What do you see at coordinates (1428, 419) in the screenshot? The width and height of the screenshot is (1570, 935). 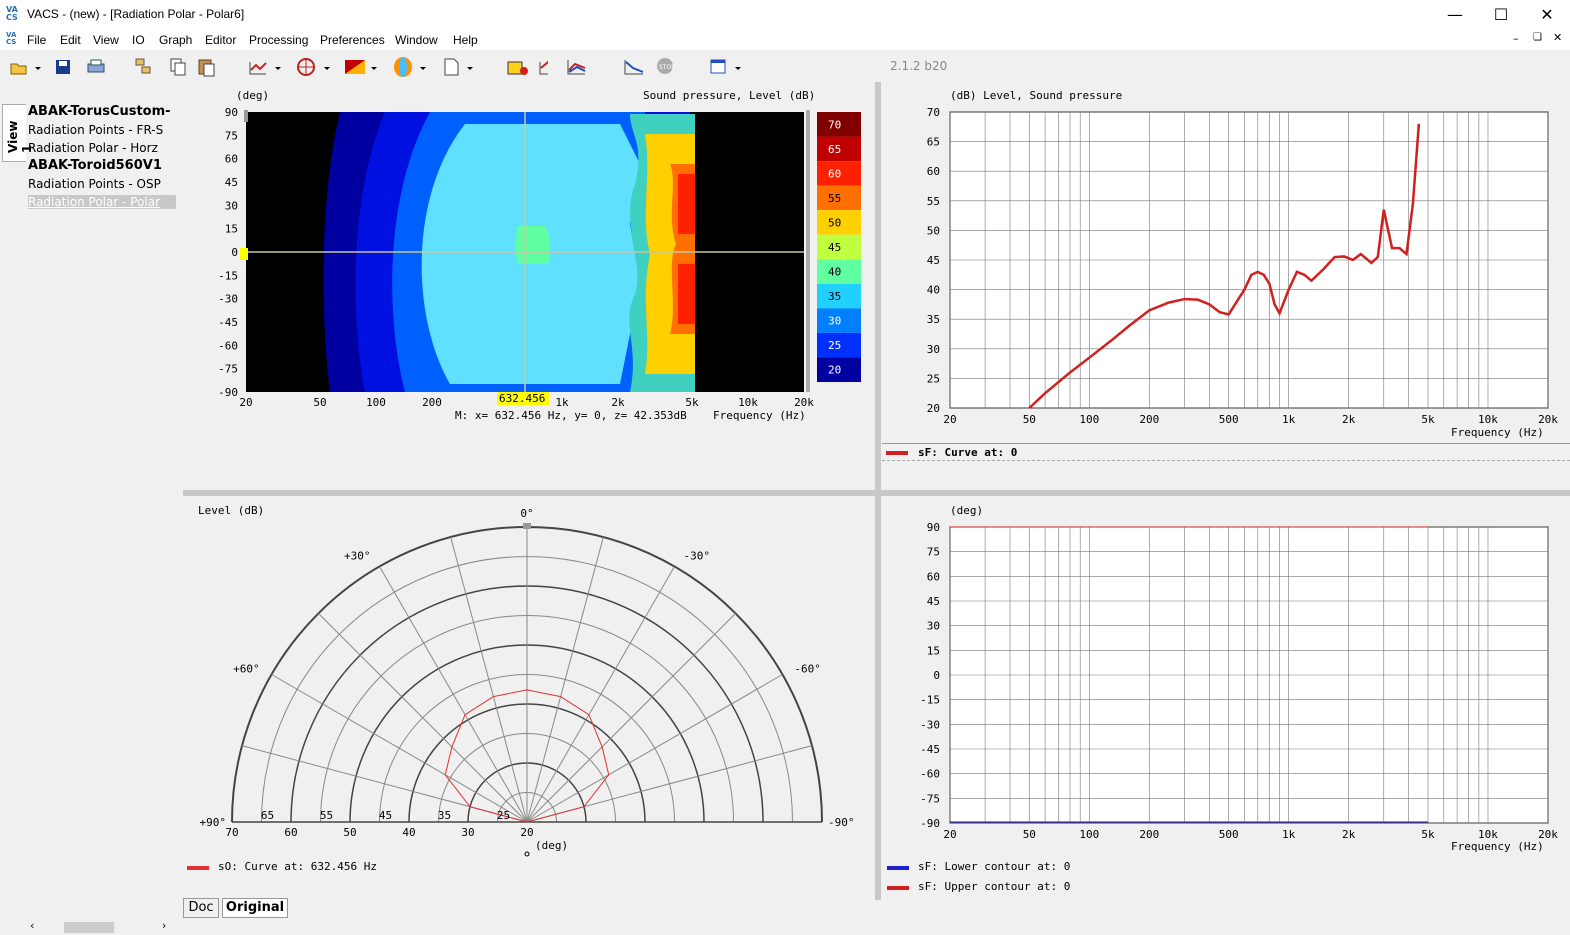 I see `freq-xtick: 5k` at bounding box center [1428, 419].